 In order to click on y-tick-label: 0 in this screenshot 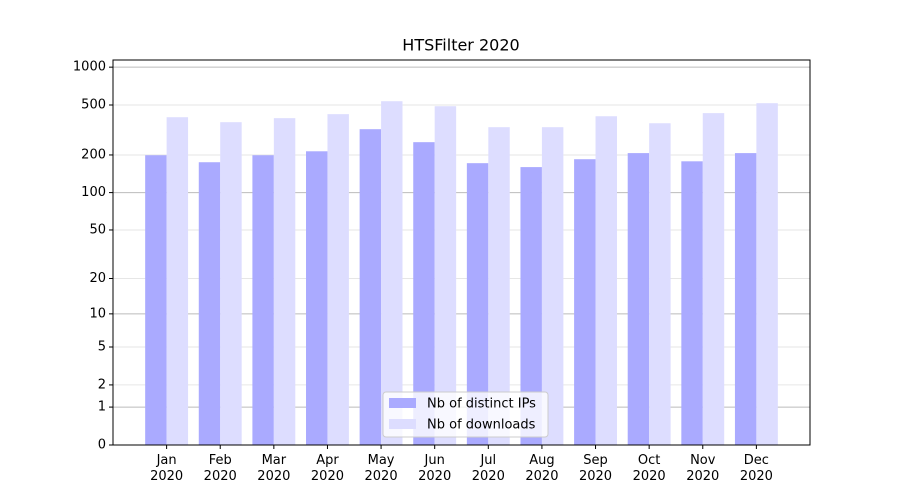, I will do `click(102, 445)`.